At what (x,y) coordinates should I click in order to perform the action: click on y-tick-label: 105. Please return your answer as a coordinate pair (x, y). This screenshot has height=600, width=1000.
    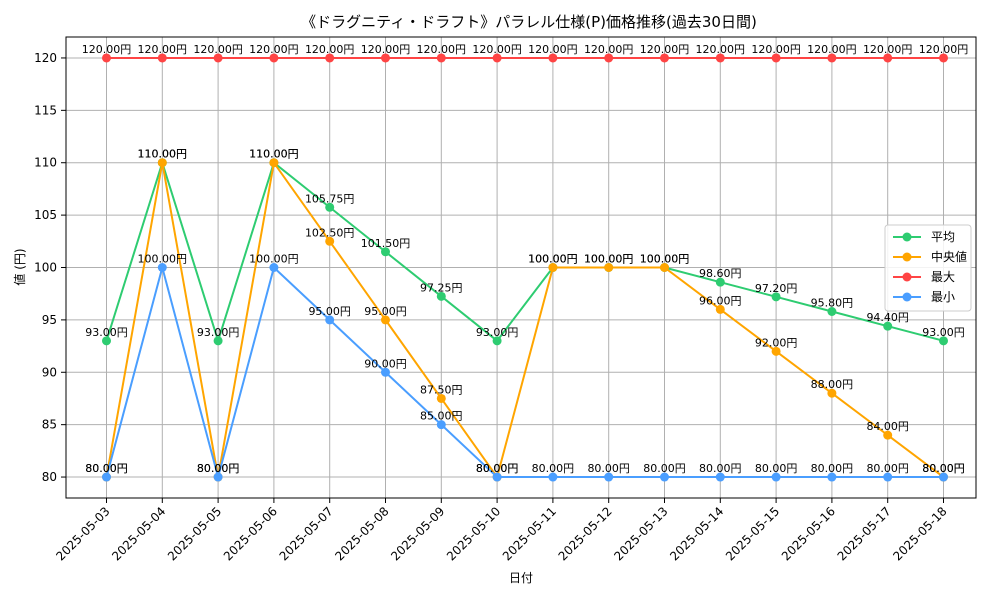
    Looking at the image, I should click on (45, 215).